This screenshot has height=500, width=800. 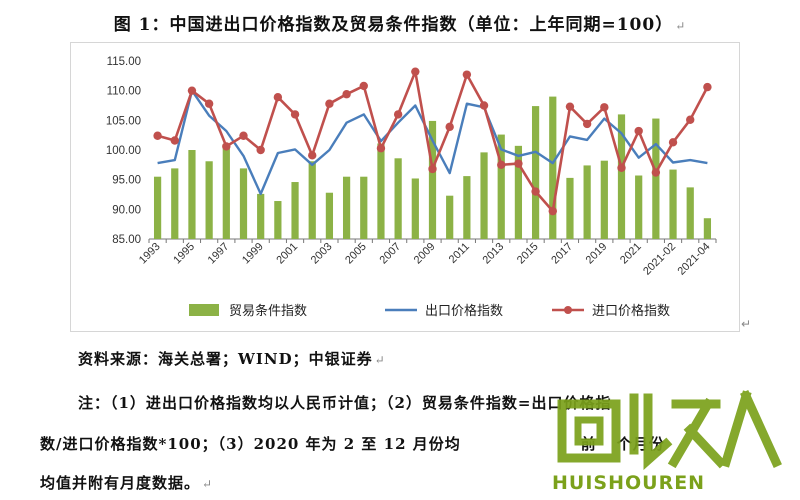 What do you see at coordinates (126, 181) in the screenshot?
I see `y-tick-label: 95.00` at bounding box center [126, 181].